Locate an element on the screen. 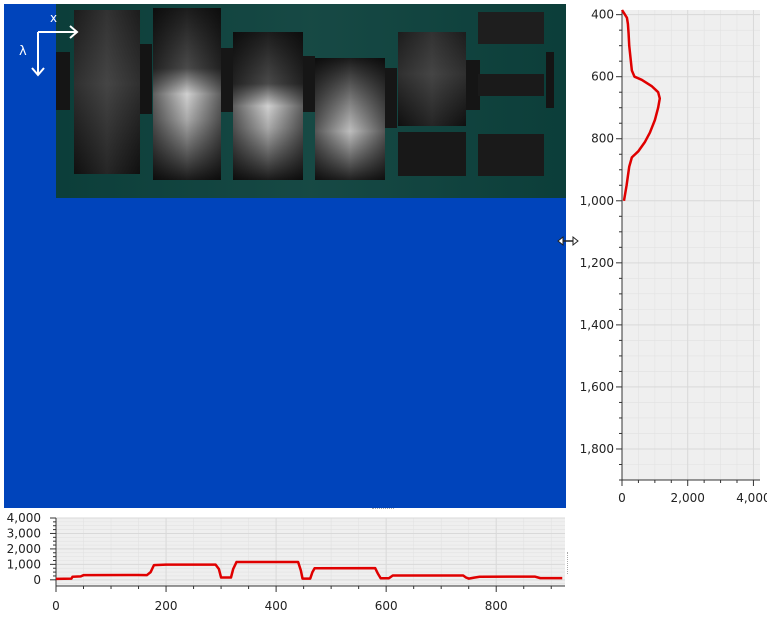  x-tick-label: 400 is located at coordinates (276, 606).